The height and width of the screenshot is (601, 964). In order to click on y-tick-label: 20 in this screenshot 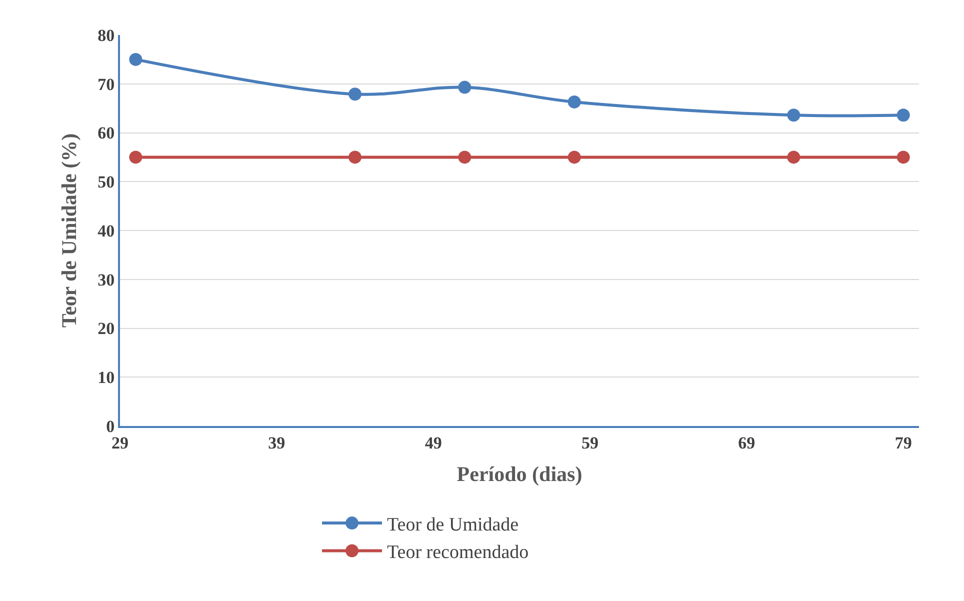, I will do `click(106, 328)`.